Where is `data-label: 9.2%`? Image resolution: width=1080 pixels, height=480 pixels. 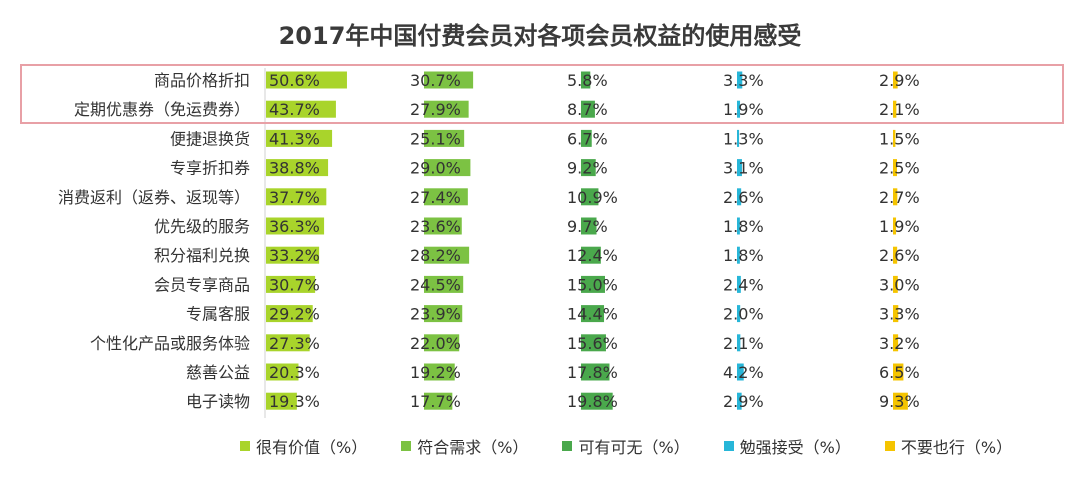
data-label: 9.2% is located at coordinates (587, 168).